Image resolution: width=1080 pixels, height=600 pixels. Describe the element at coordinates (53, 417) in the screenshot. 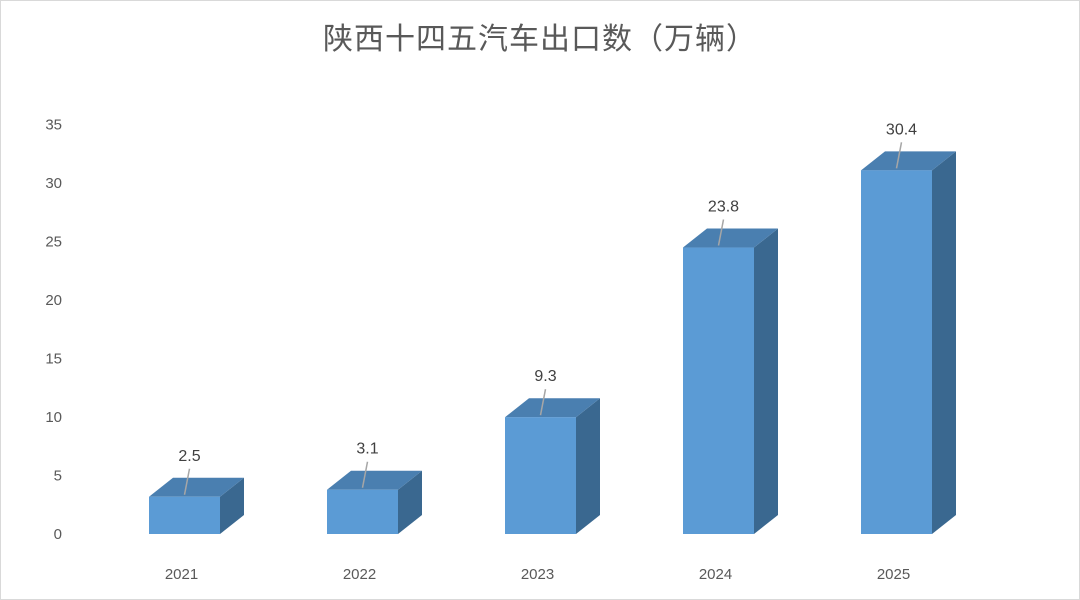

I see `y-tick-label: 10` at that location.